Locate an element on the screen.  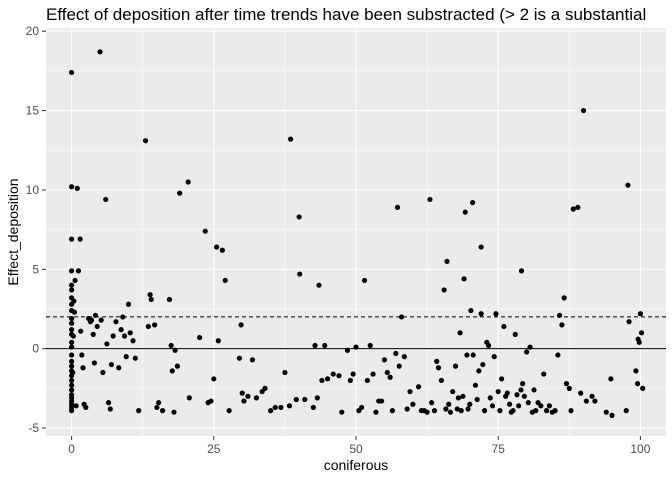
x-tick-label: 25 is located at coordinates (214, 449).